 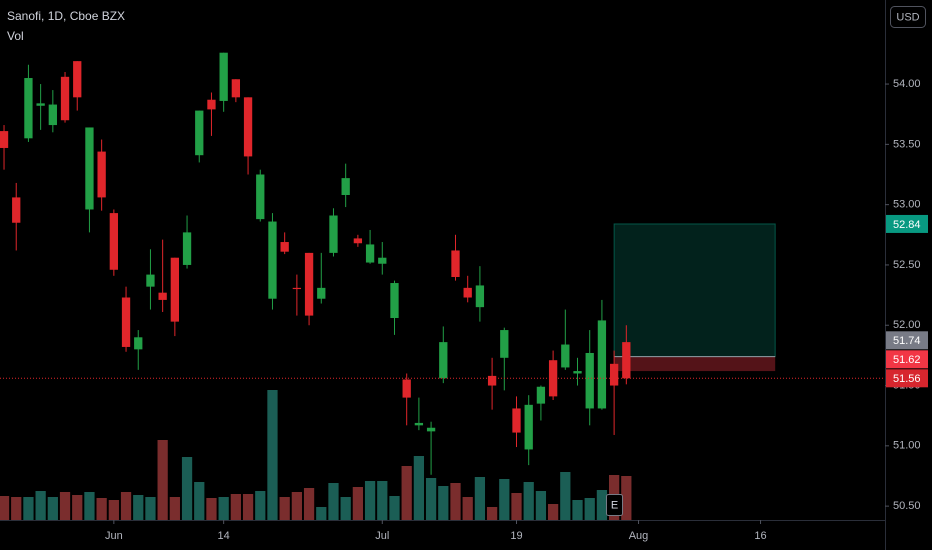 What do you see at coordinates (907, 325) in the screenshot?
I see `y-tick-label: 52.00` at bounding box center [907, 325].